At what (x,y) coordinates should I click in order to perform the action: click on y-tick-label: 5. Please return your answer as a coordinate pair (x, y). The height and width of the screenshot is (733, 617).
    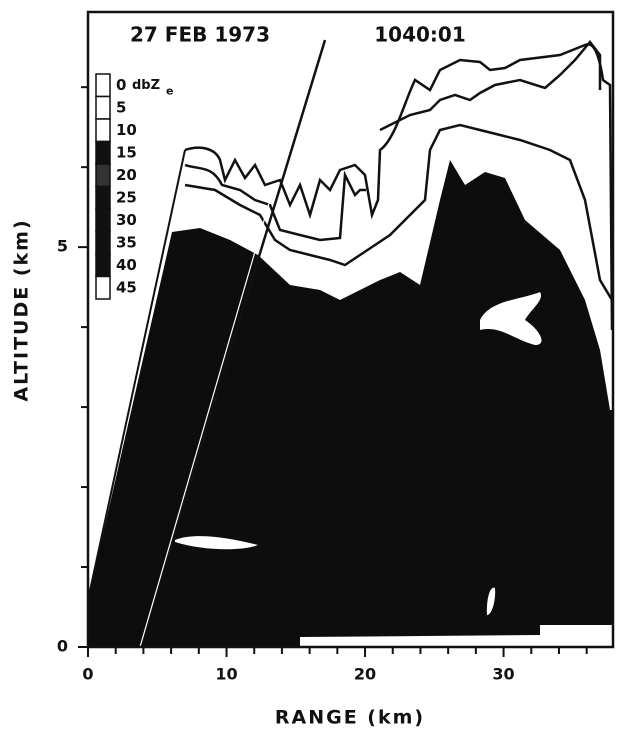
    Looking at the image, I should click on (62, 246).